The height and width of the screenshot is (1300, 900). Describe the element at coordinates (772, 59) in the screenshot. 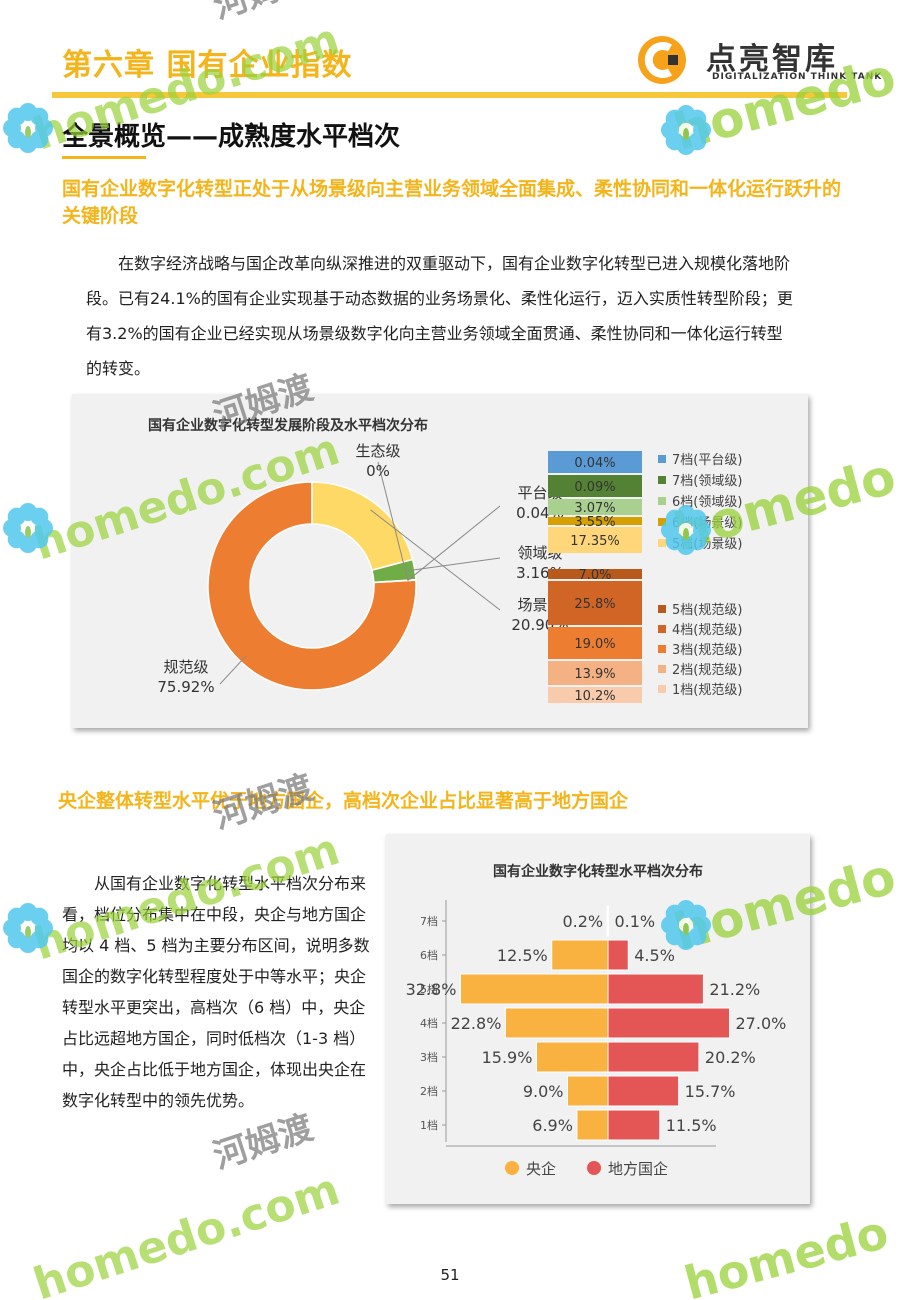

I see `logo-name: 点亮智库` at that location.